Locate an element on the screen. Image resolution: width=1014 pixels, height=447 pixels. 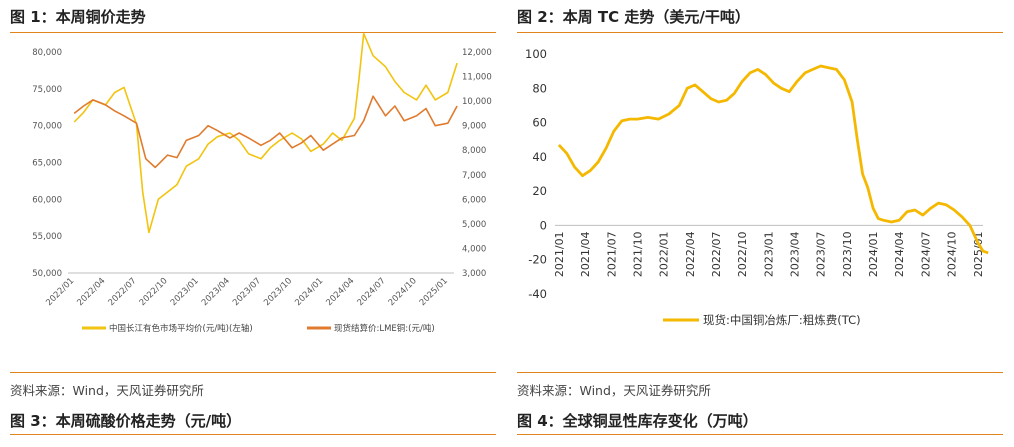
y-right-tick-label: 9,000 is located at coordinates (474, 127).